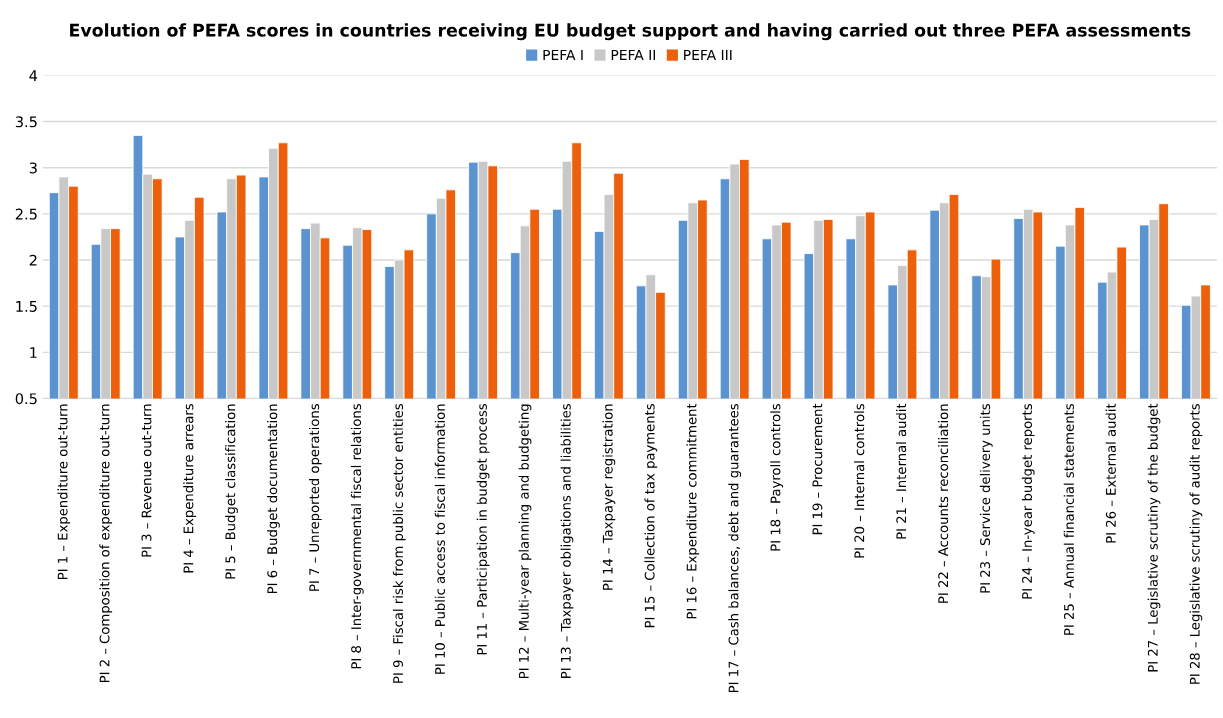  What do you see at coordinates (33, 352) in the screenshot?
I see `y-tick-label: 1` at bounding box center [33, 352].